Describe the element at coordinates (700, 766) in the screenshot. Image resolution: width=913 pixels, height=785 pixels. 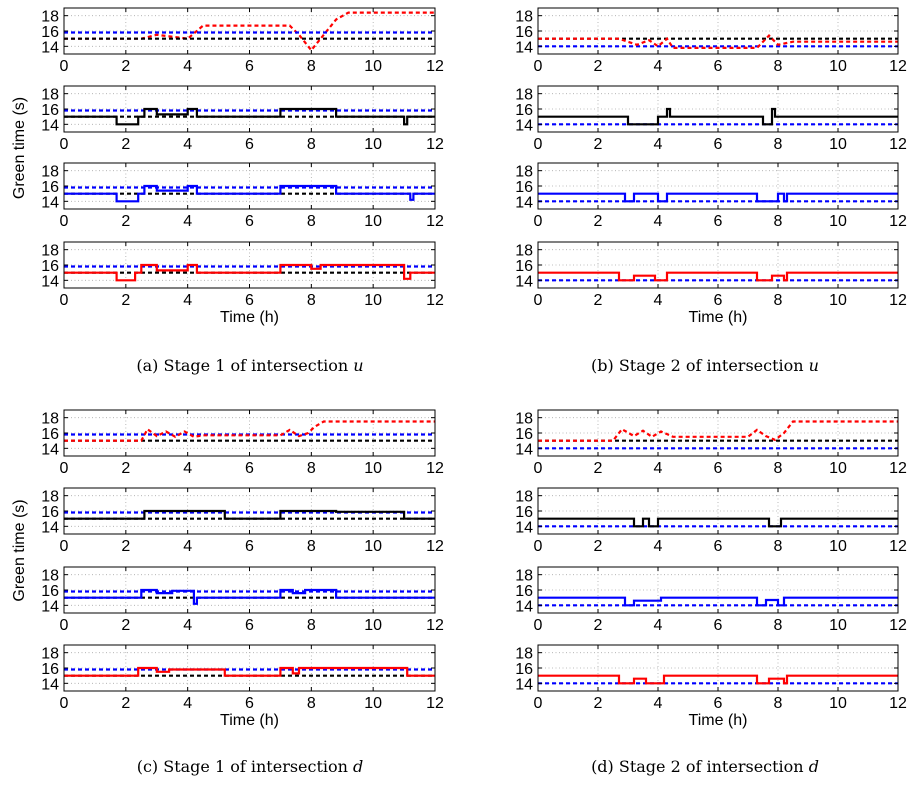
I see `caption-text: (d) Stage 2 of intersection` at that location.